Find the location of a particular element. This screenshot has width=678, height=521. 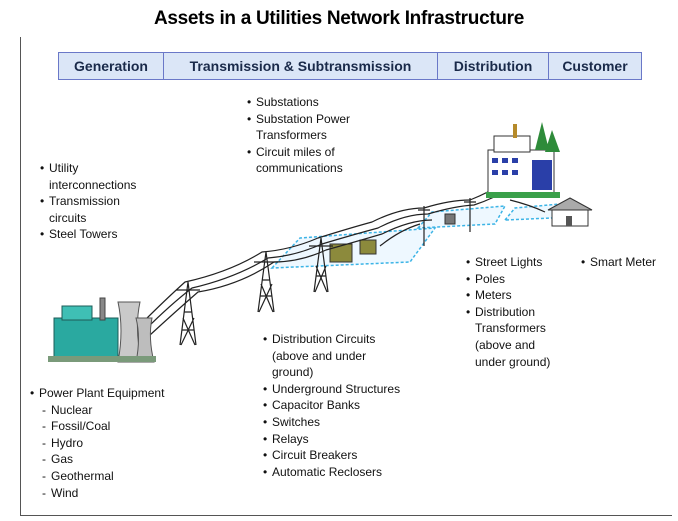

sub-item: Gas is located at coordinates (101, 459).